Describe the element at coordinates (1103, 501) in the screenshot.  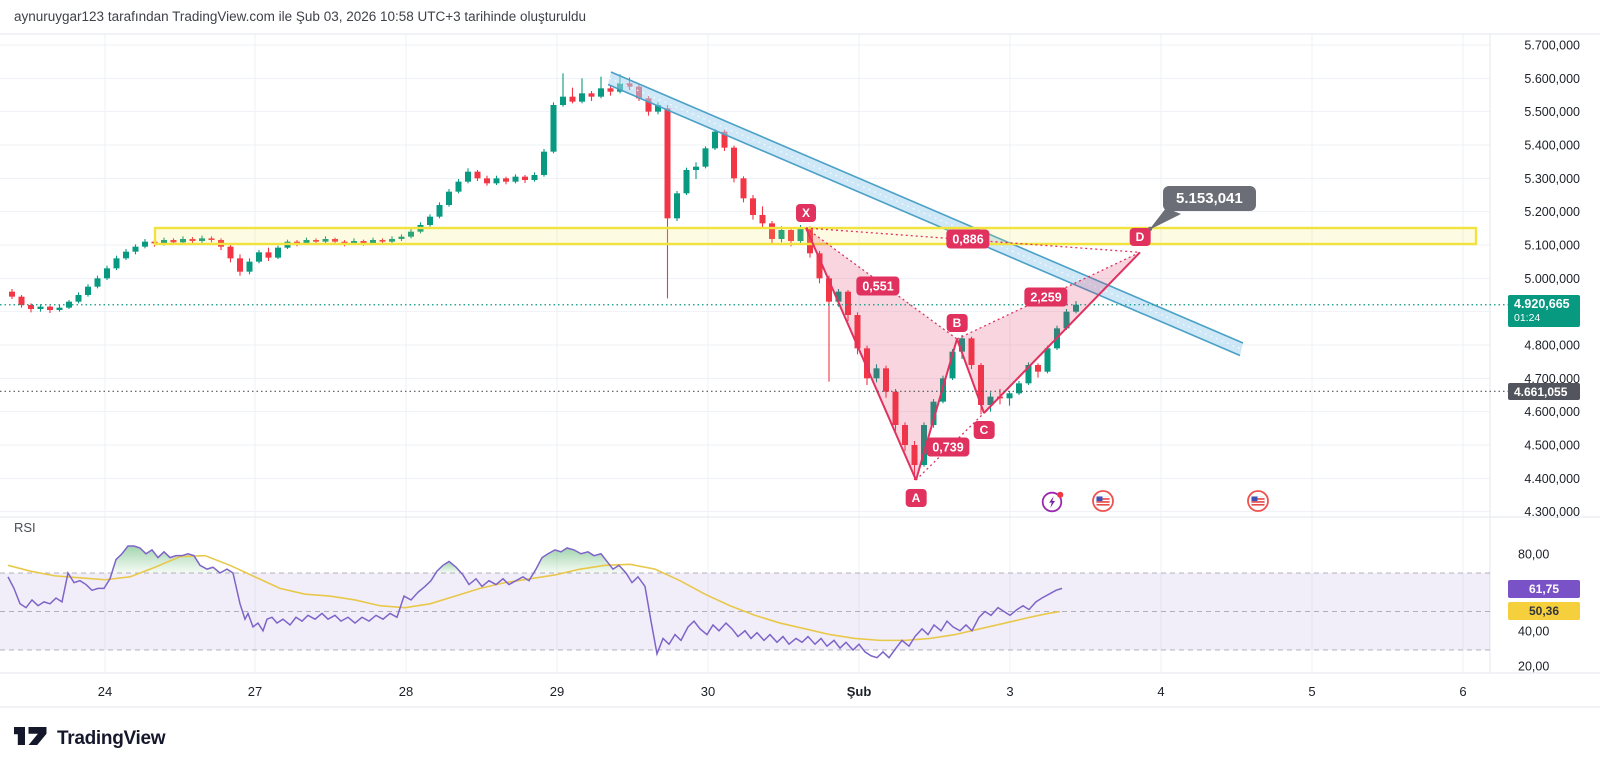
I see `economic-event-us-flag-icon` at that location.